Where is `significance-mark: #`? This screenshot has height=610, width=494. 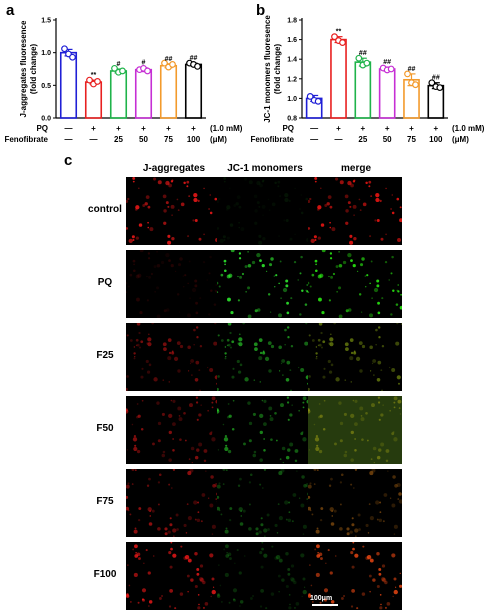 significance-mark: # is located at coordinates (119, 64).